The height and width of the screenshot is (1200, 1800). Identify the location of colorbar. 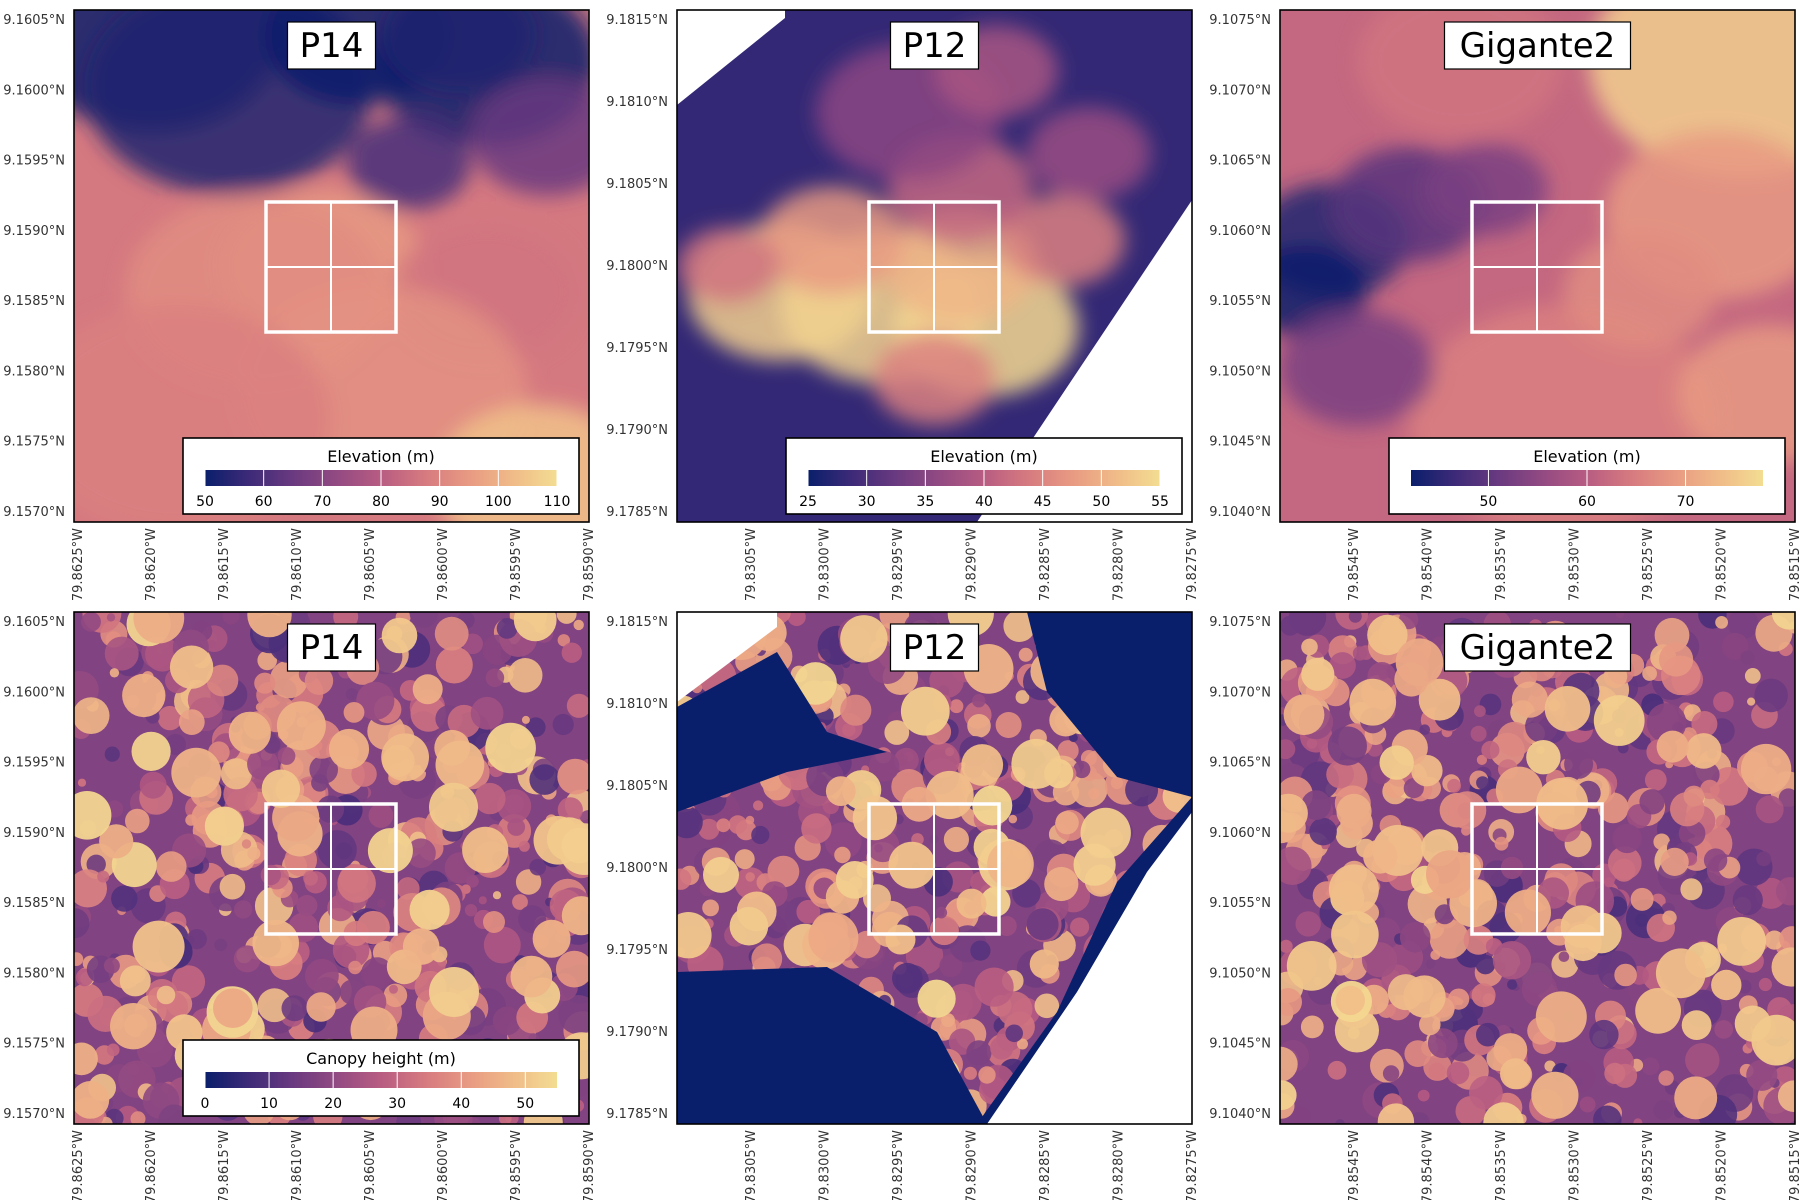
(381, 1080).